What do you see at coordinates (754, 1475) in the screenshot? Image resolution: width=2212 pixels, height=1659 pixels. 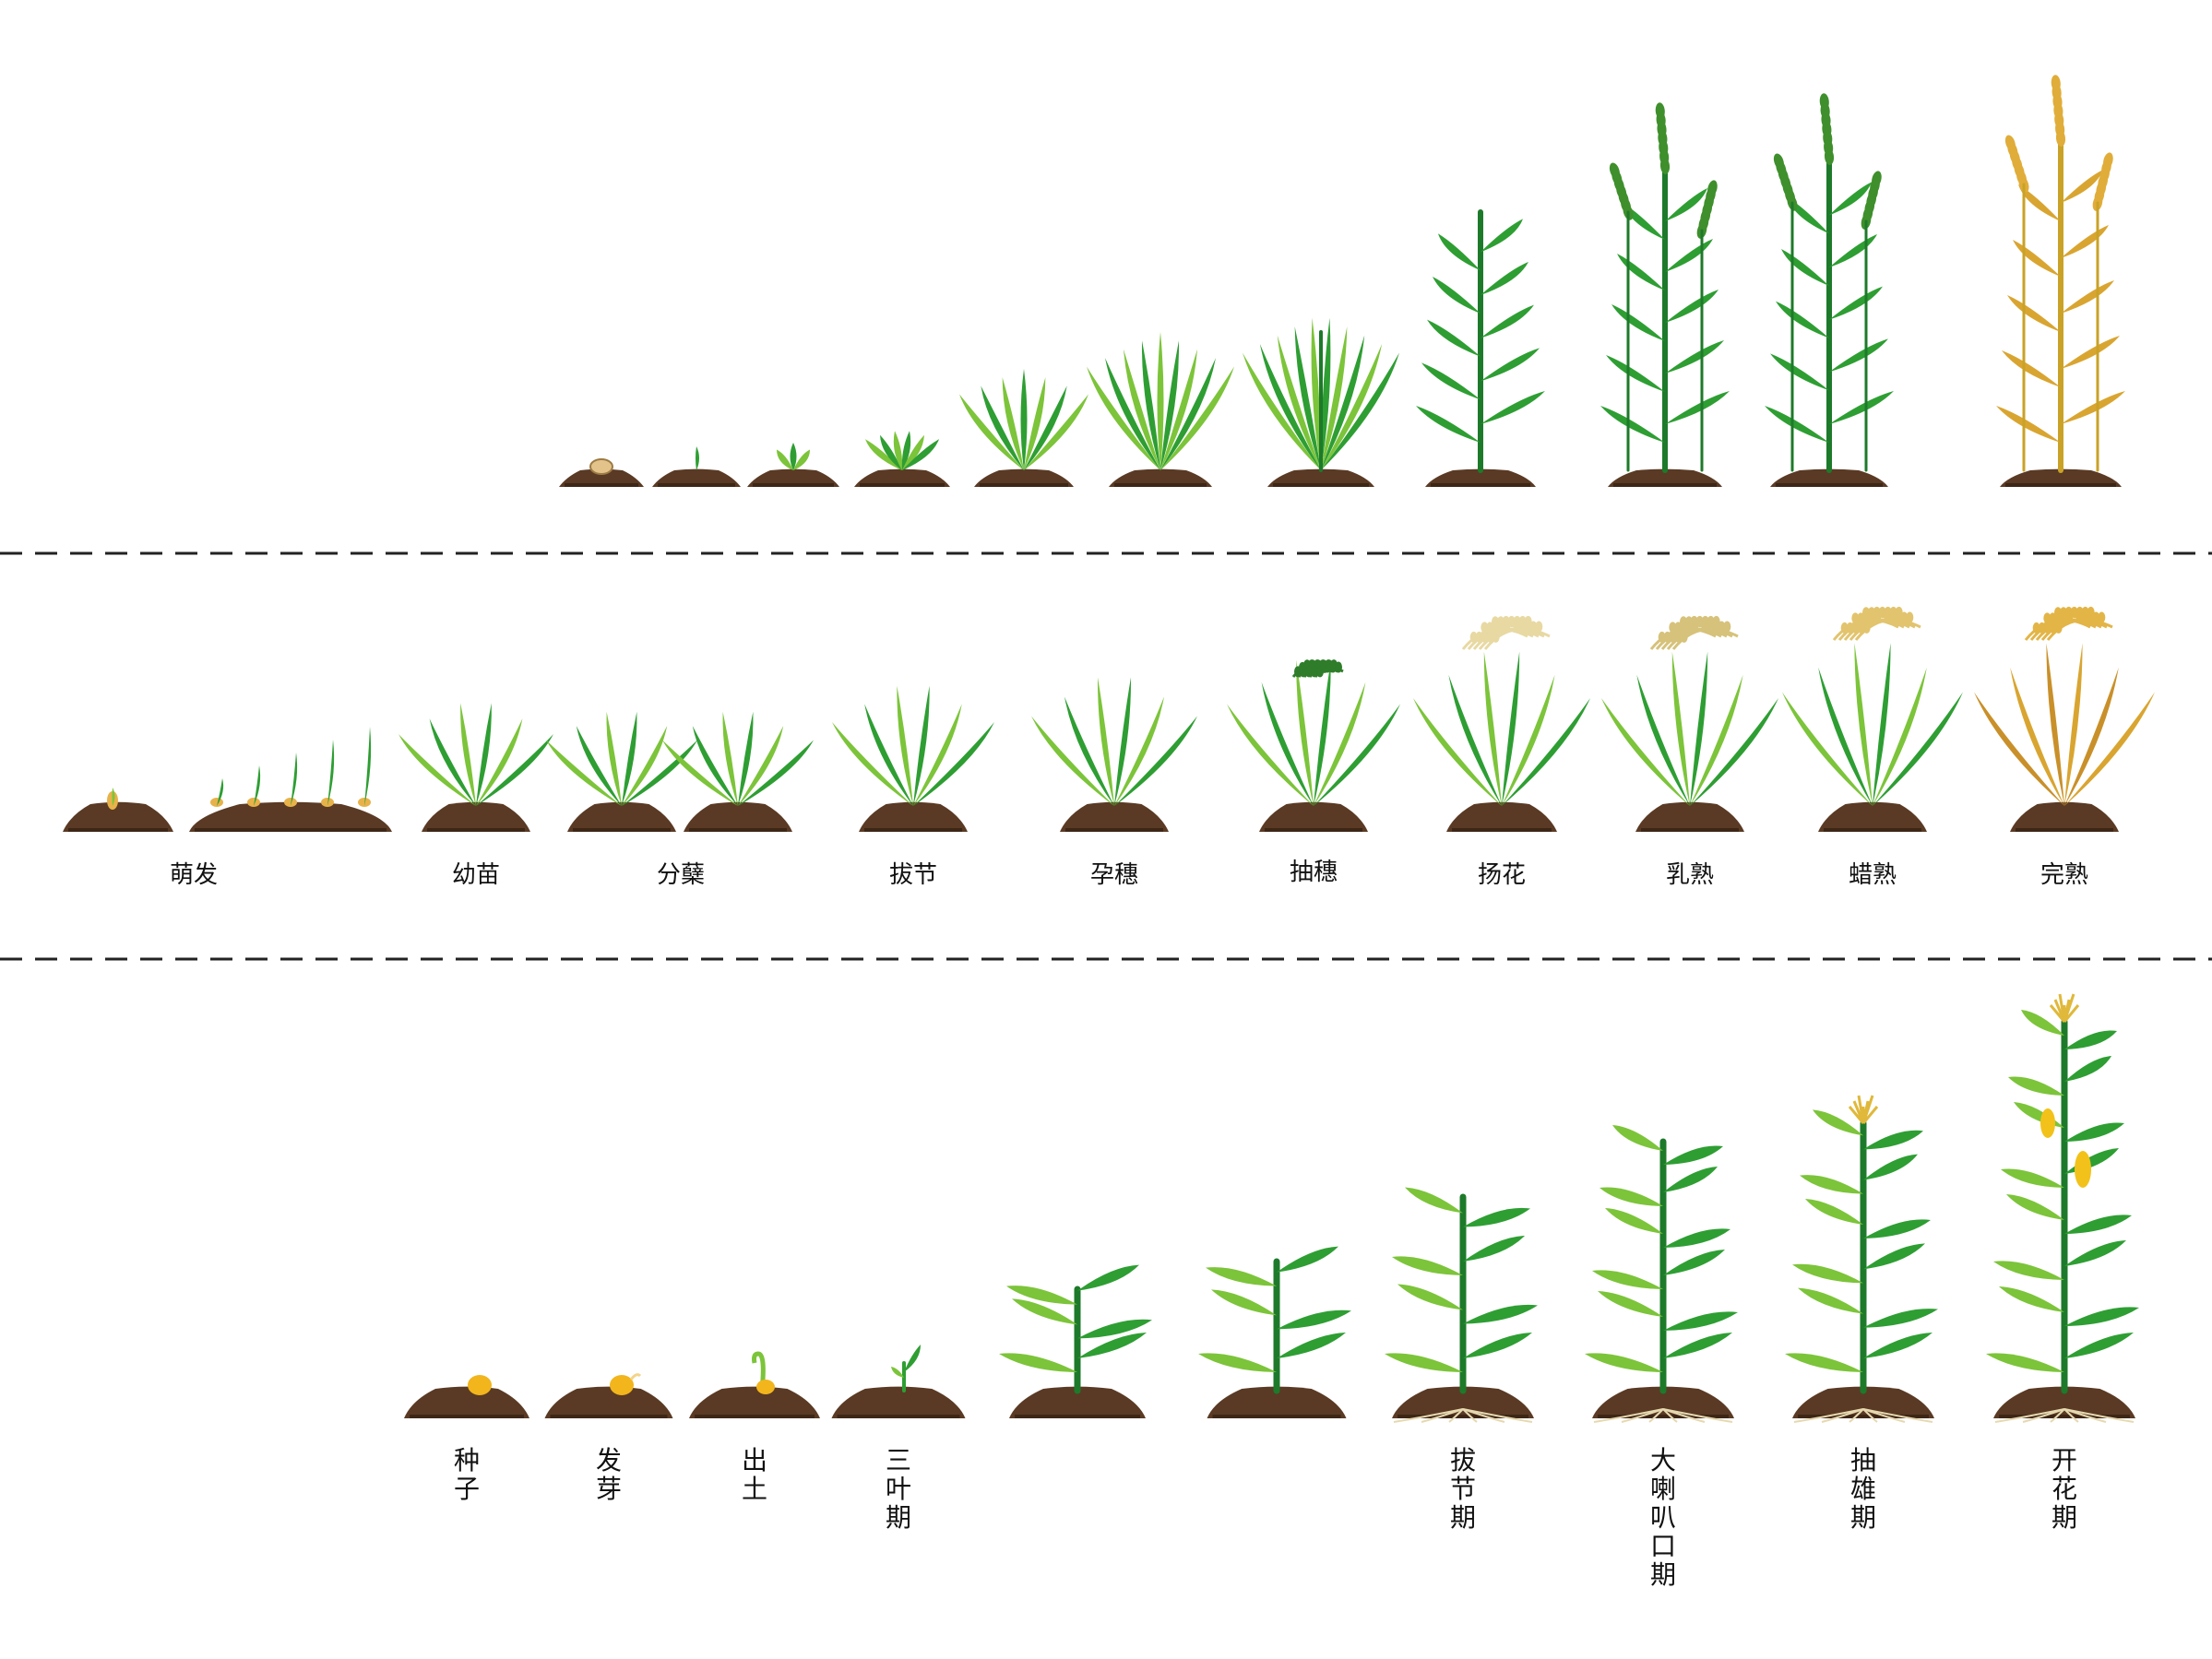 I see `maize-stage-label-emergence: 出土` at bounding box center [754, 1475].